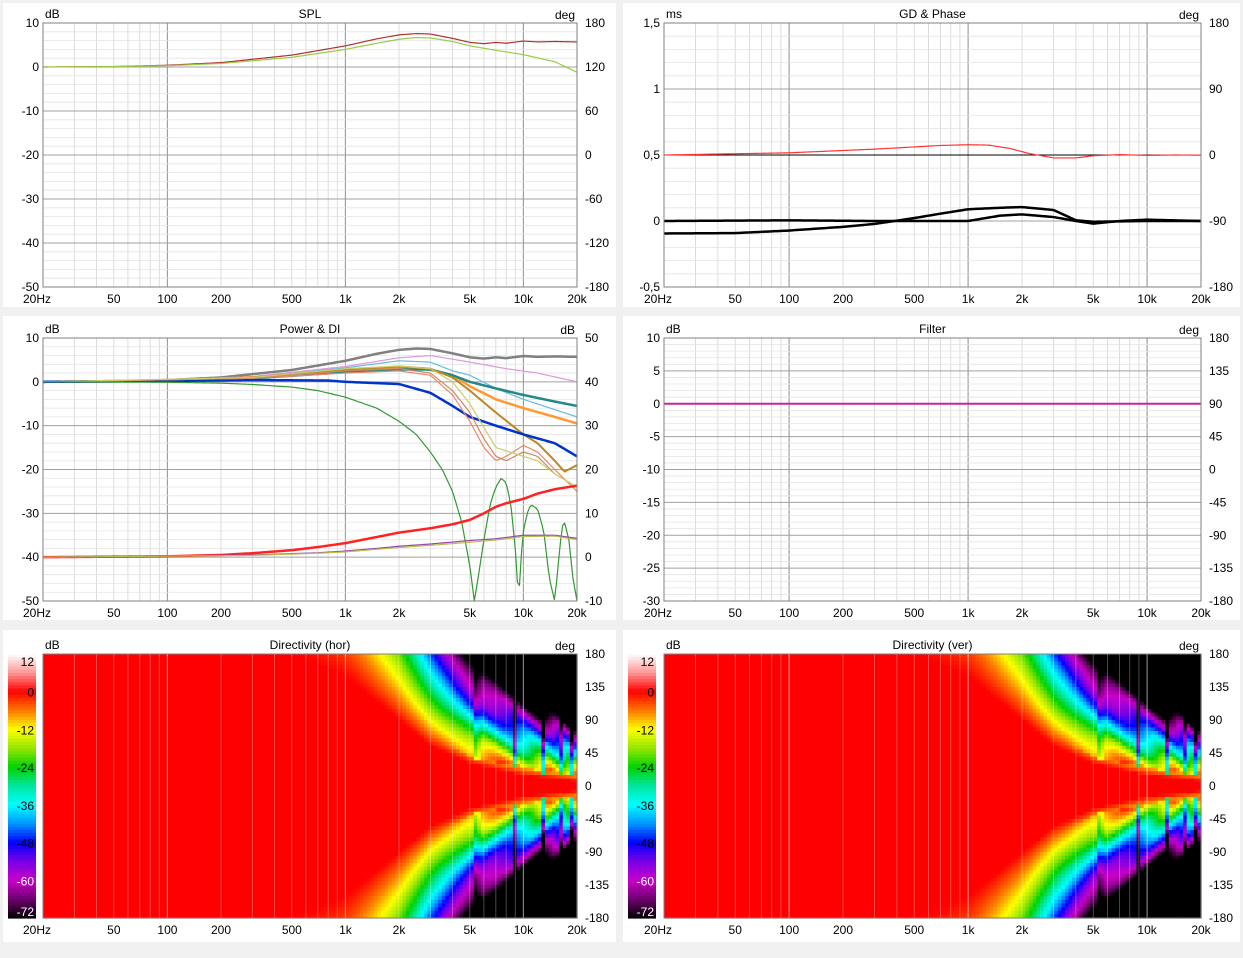 This screenshot has height=958, width=1243. What do you see at coordinates (673, 329) in the screenshot?
I see `left-axis-unit: dB` at bounding box center [673, 329].